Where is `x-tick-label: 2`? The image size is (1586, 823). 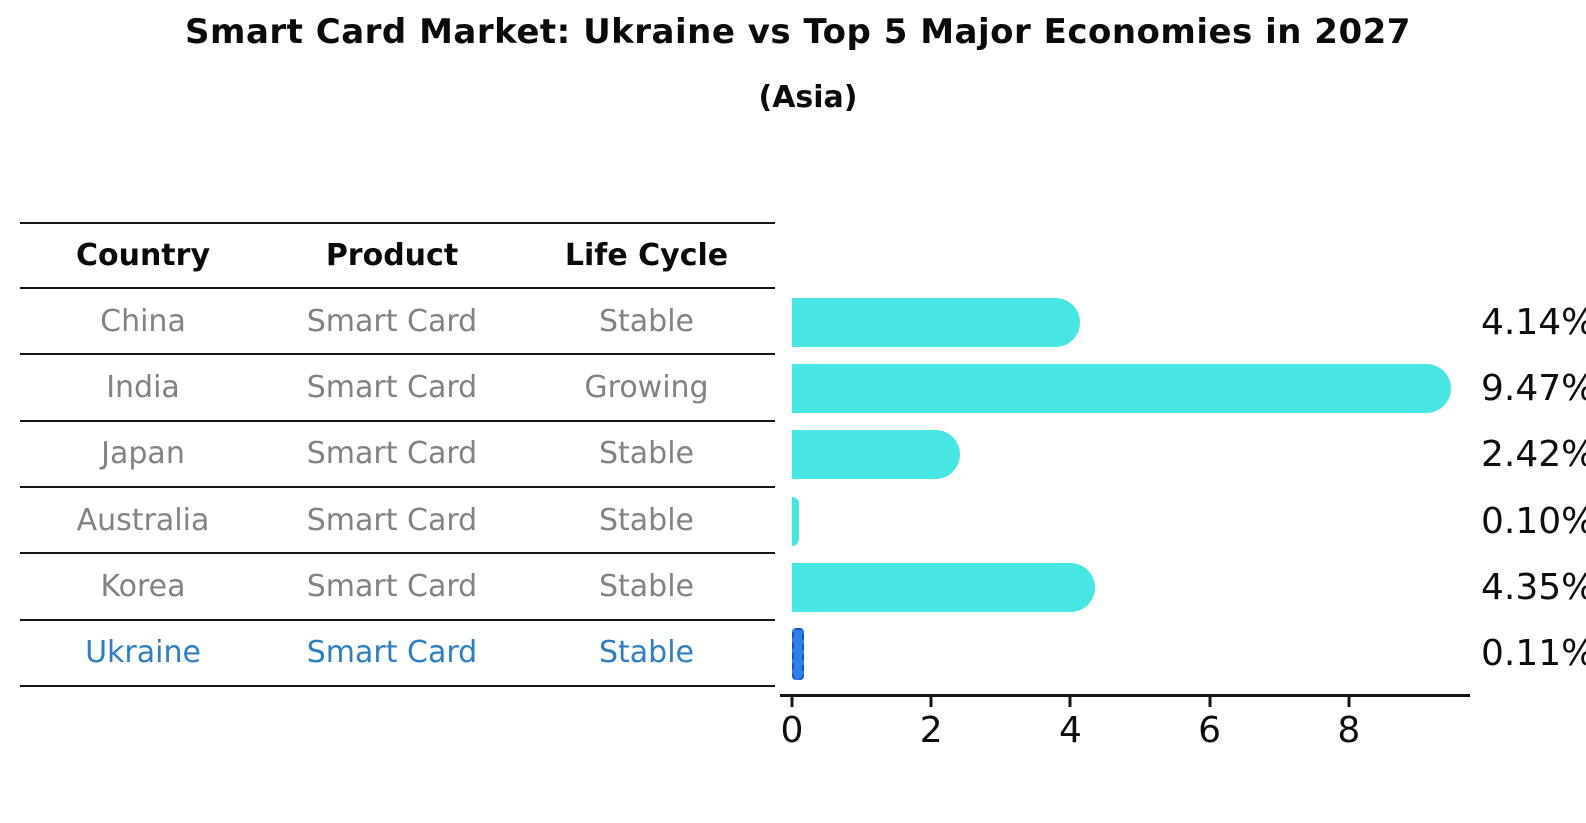
x-tick-label: 2 is located at coordinates (931, 730).